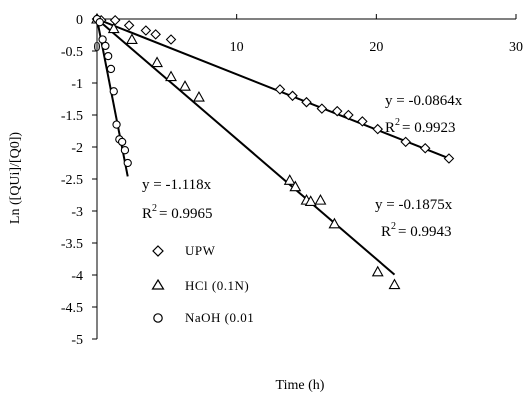 This screenshot has width=527, height=396. What do you see at coordinates (97, 47) in the screenshot?
I see `x-tick-label: 0` at bounding box center [97, 47].